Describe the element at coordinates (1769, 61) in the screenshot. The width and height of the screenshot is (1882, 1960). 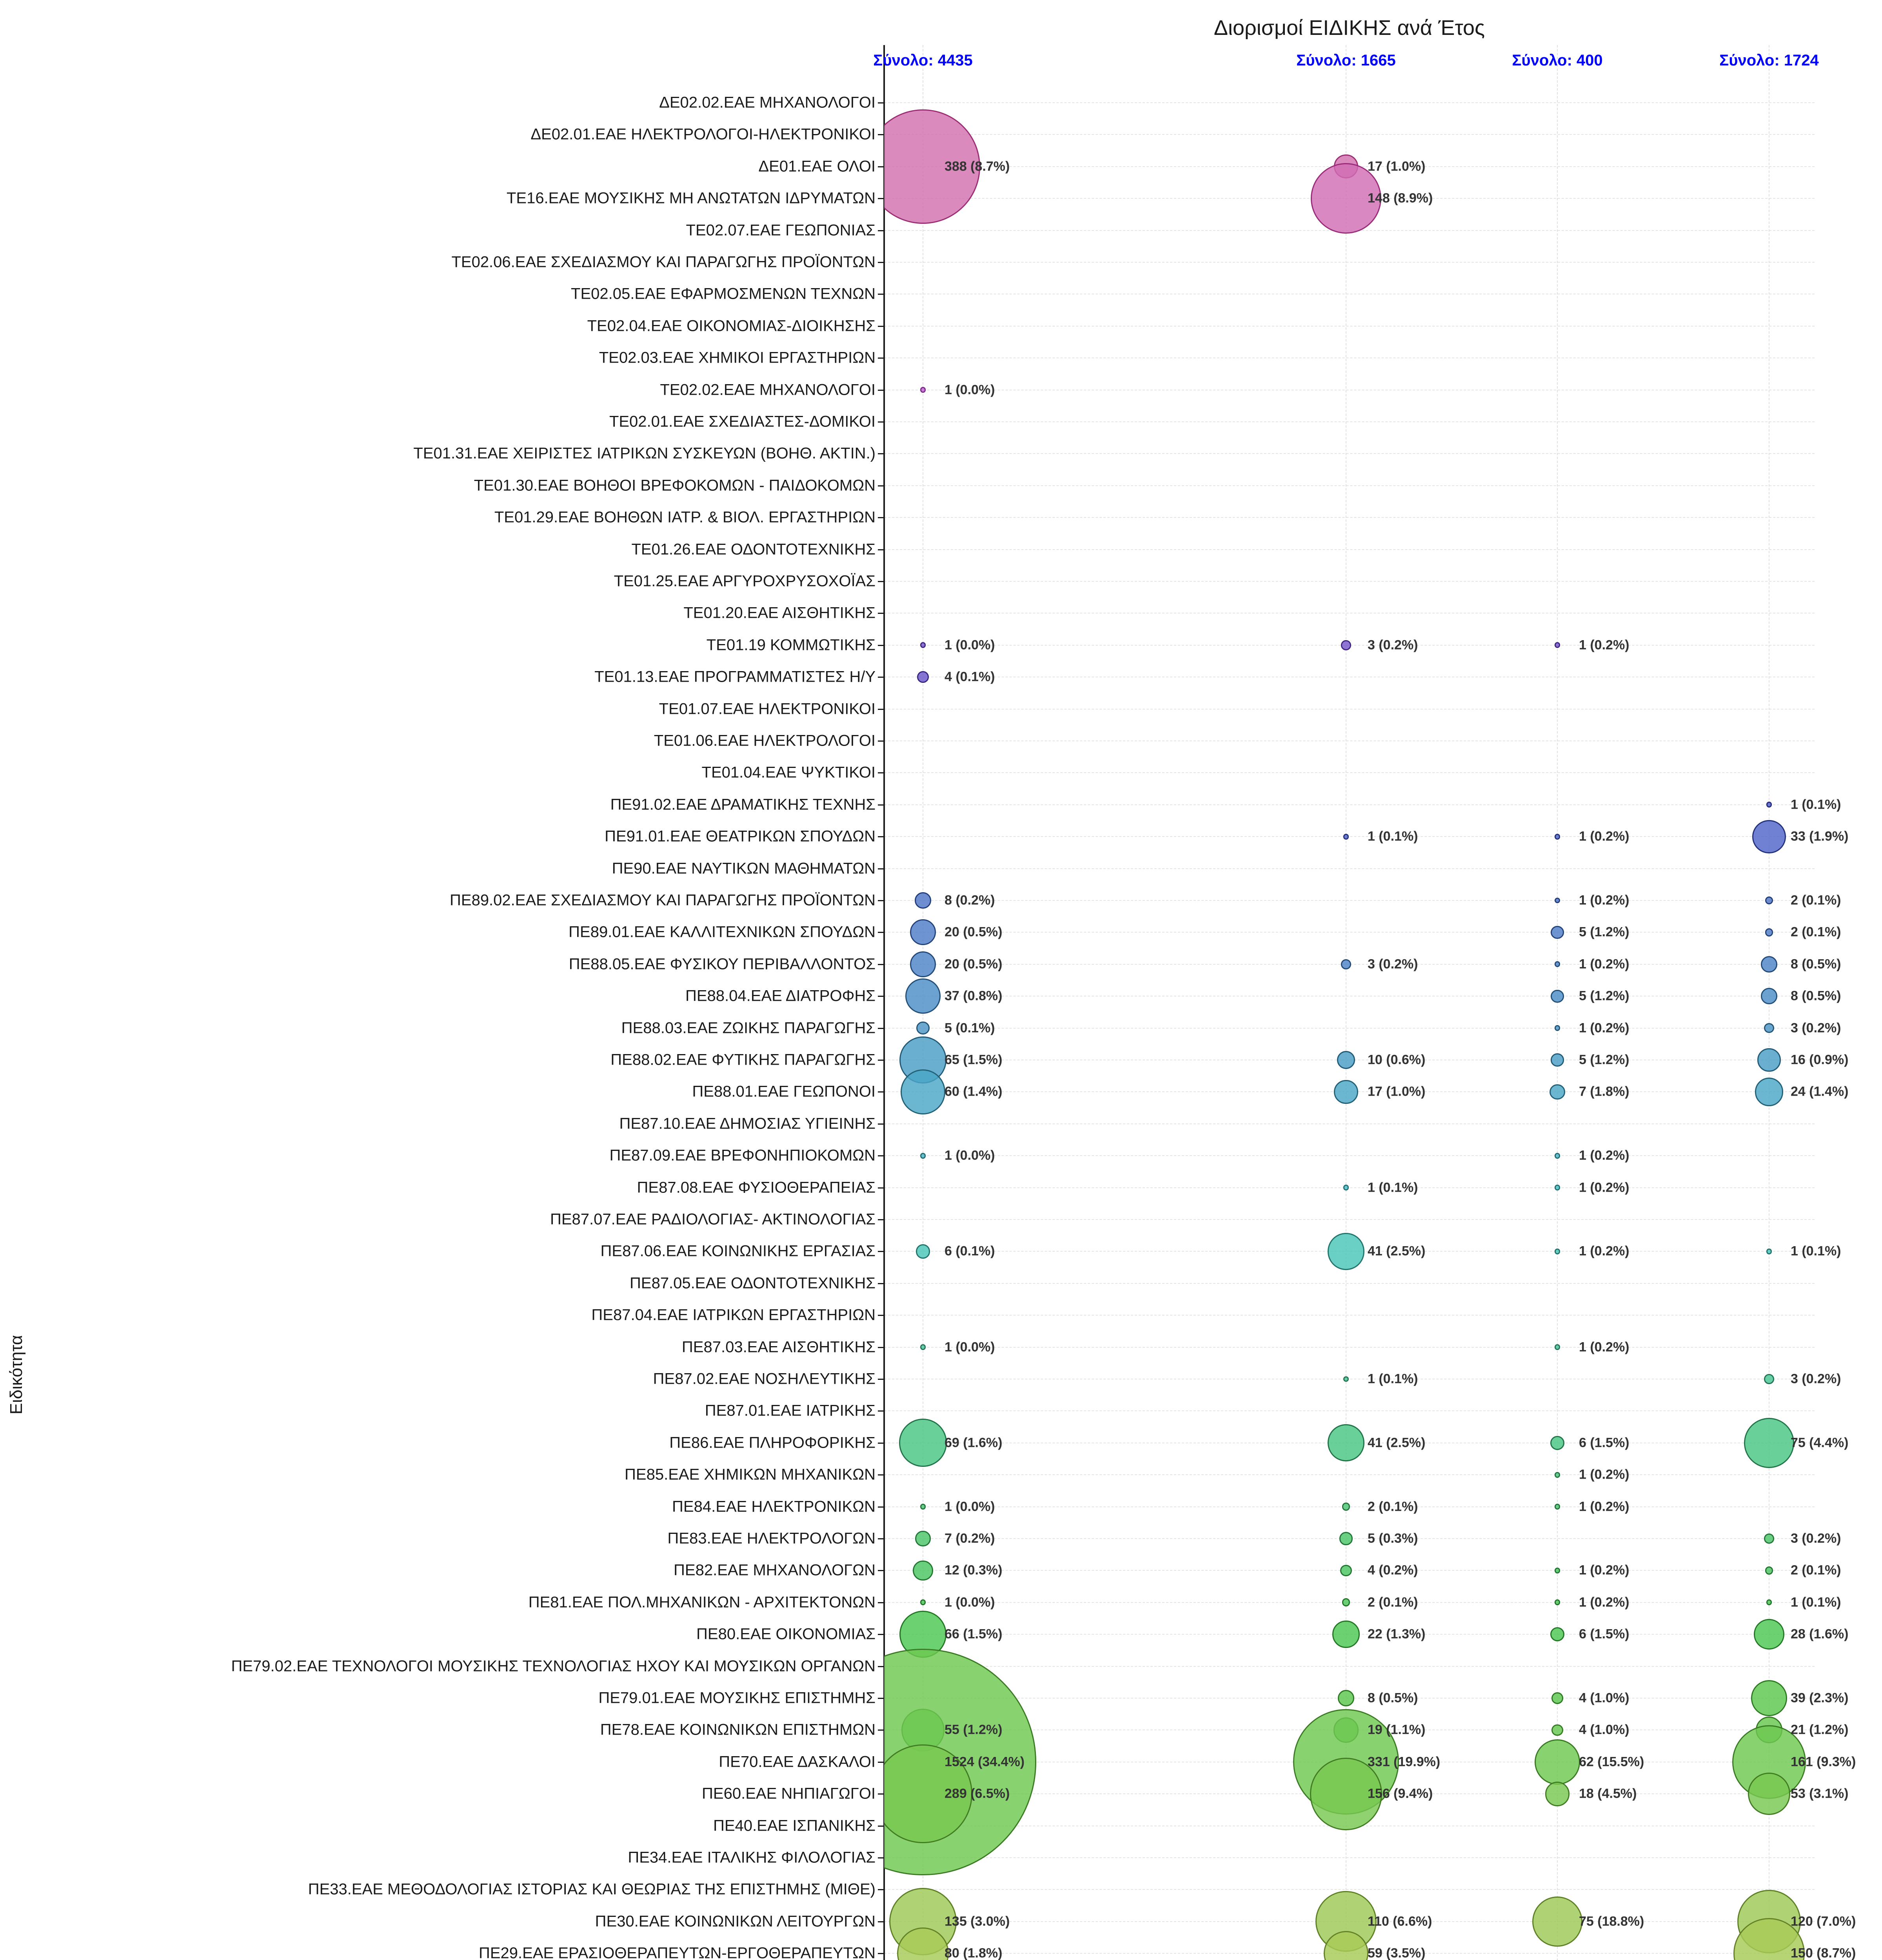
I see `column-total-label: Σύνολο: 1724` at that location.